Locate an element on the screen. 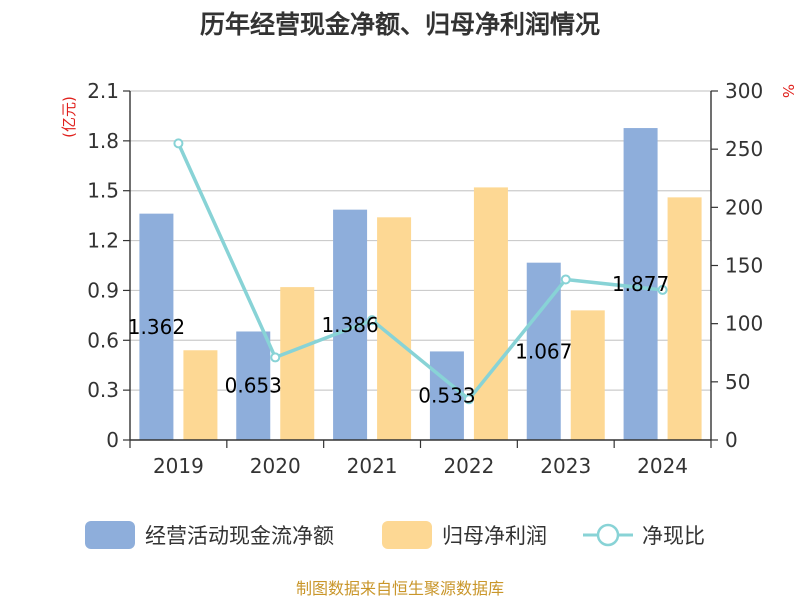  x-tick-label: 2021 is located at coordinates (372, 466).